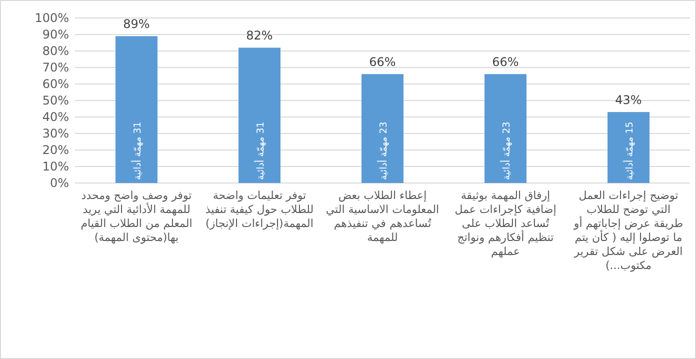 The image size is (696, 359). I want to click on y-tick-label: 100%, so click(51, 18).